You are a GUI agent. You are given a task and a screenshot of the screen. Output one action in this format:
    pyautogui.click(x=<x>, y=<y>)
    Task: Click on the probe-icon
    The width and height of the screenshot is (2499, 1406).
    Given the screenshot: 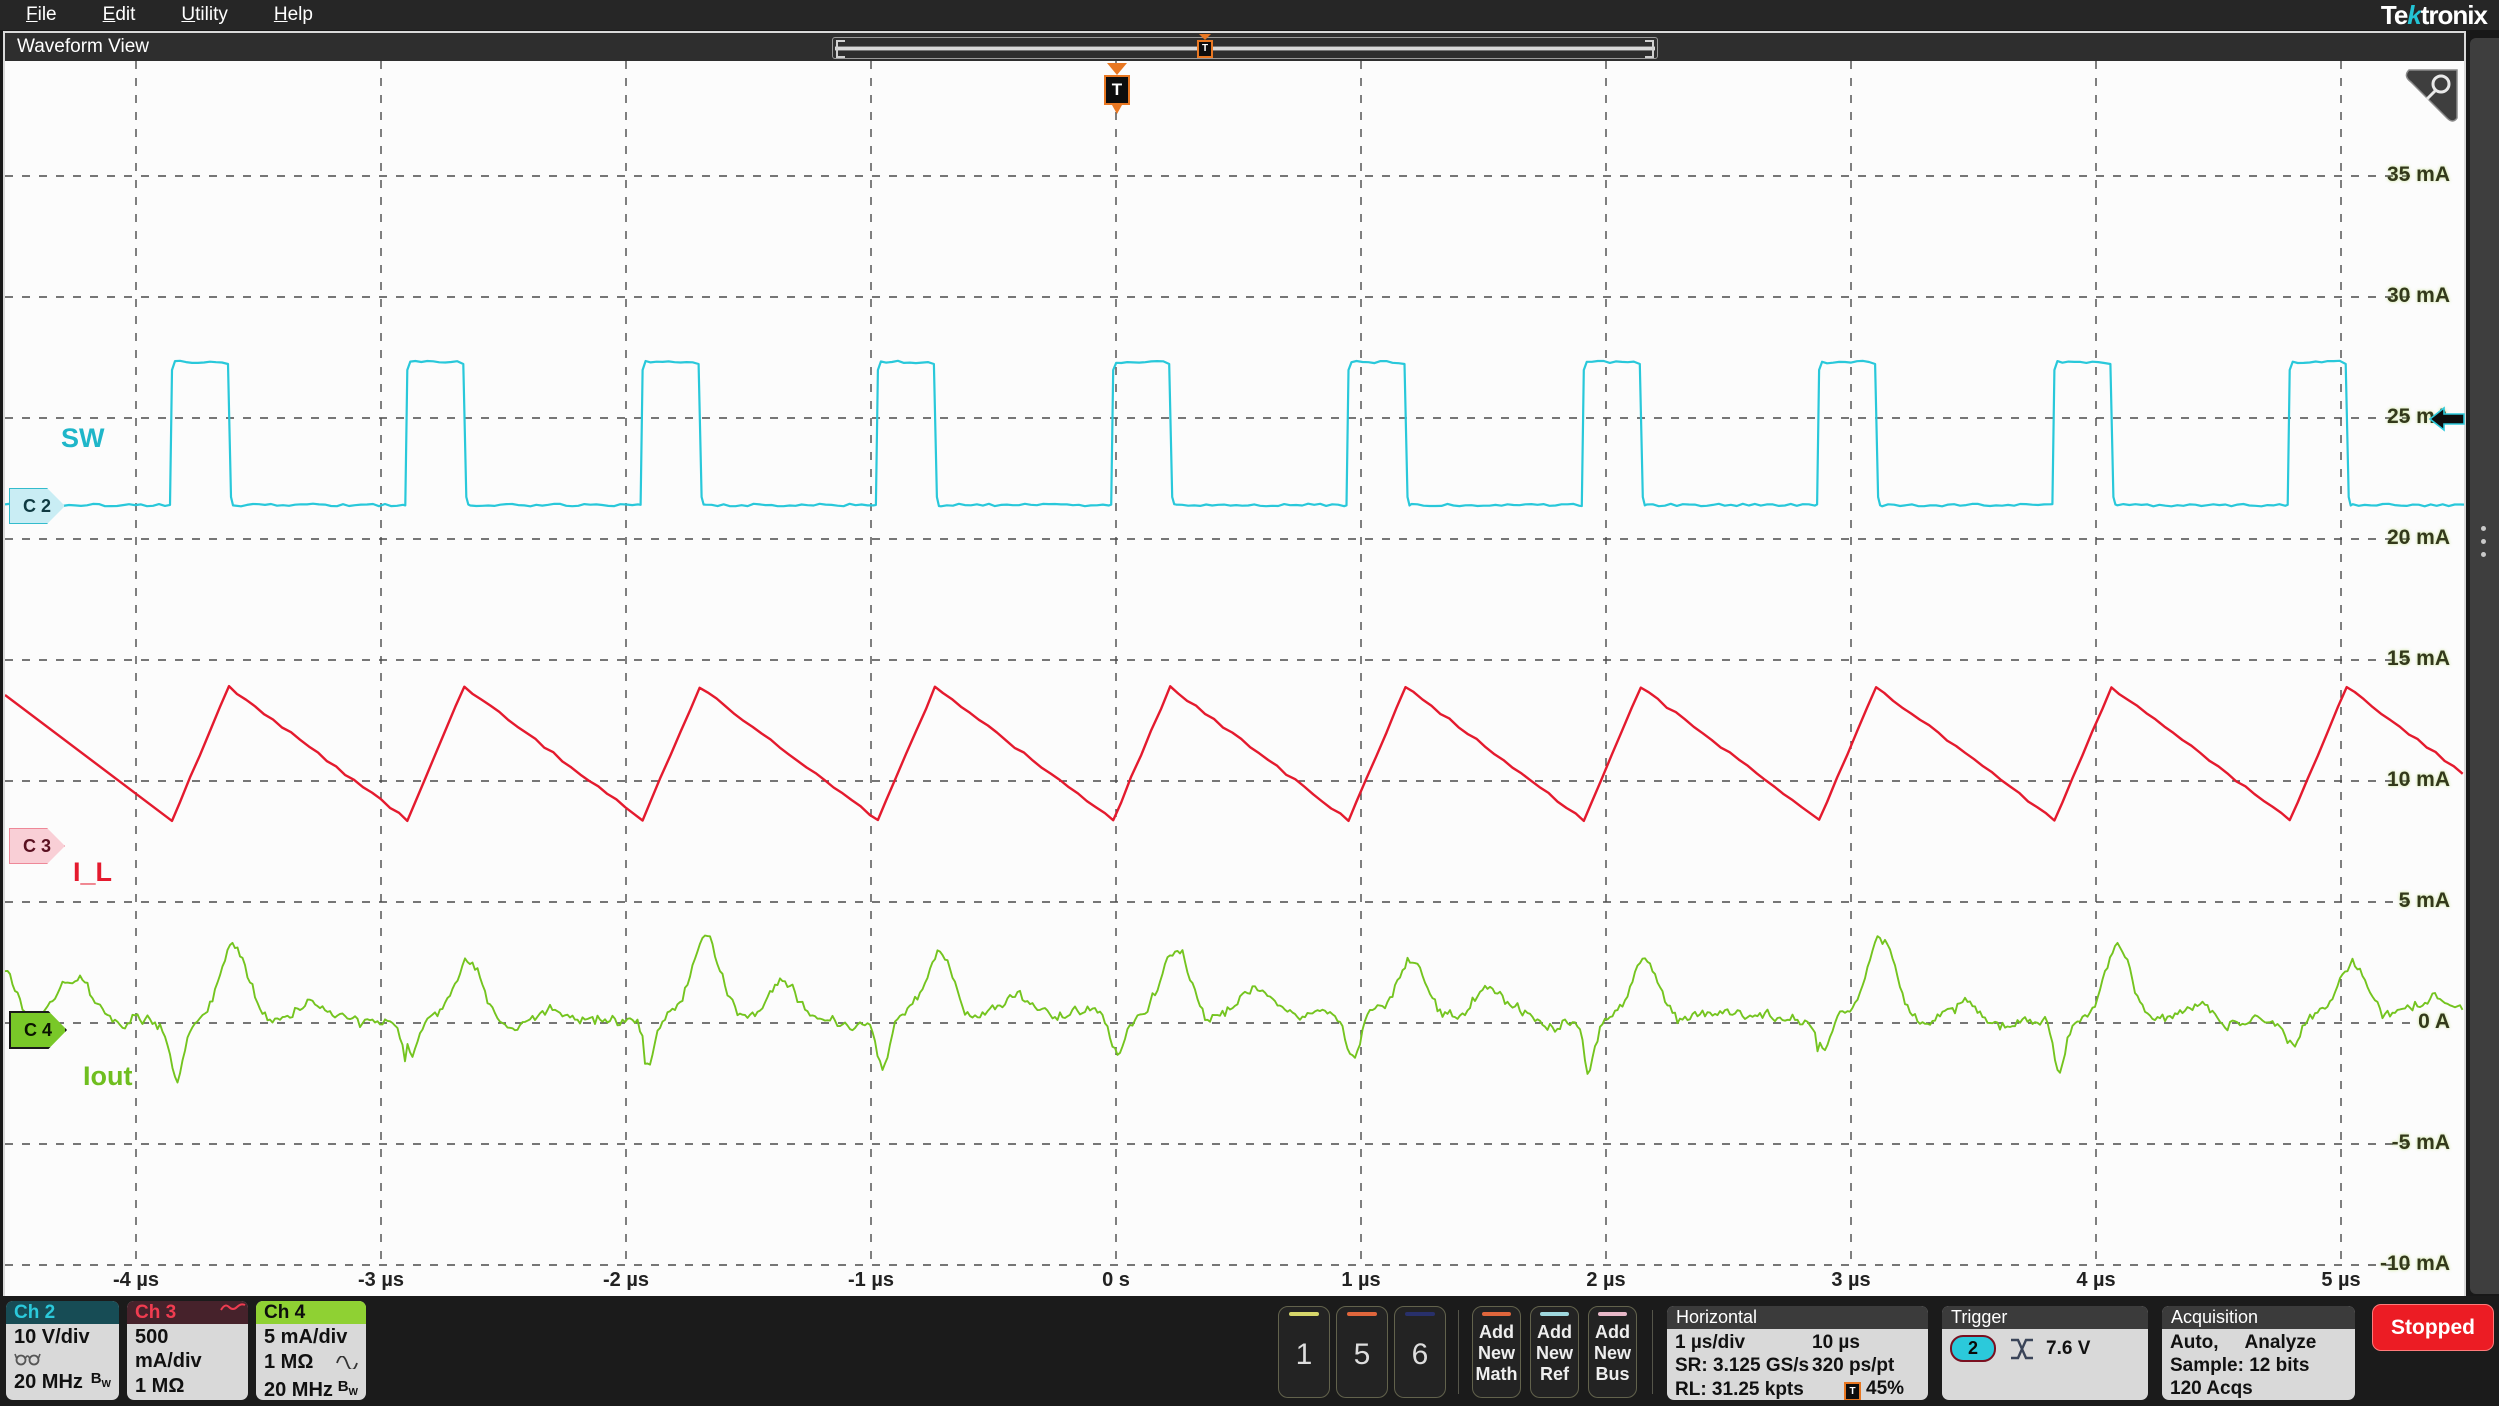 What is the action you would take?
    pyautogui.click(x=27, y=1359)
    